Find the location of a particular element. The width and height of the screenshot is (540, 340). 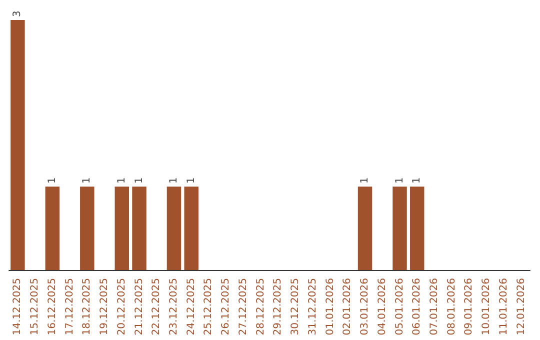

x-tick-label: 17.12.2025 is located at coordinates (70, 307).